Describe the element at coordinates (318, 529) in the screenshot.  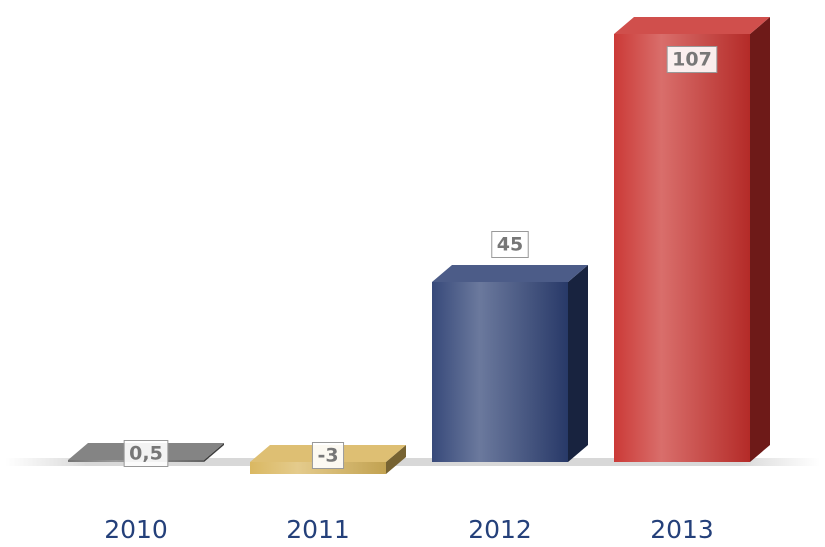
I see `x-tick-label: 2011` at that location.